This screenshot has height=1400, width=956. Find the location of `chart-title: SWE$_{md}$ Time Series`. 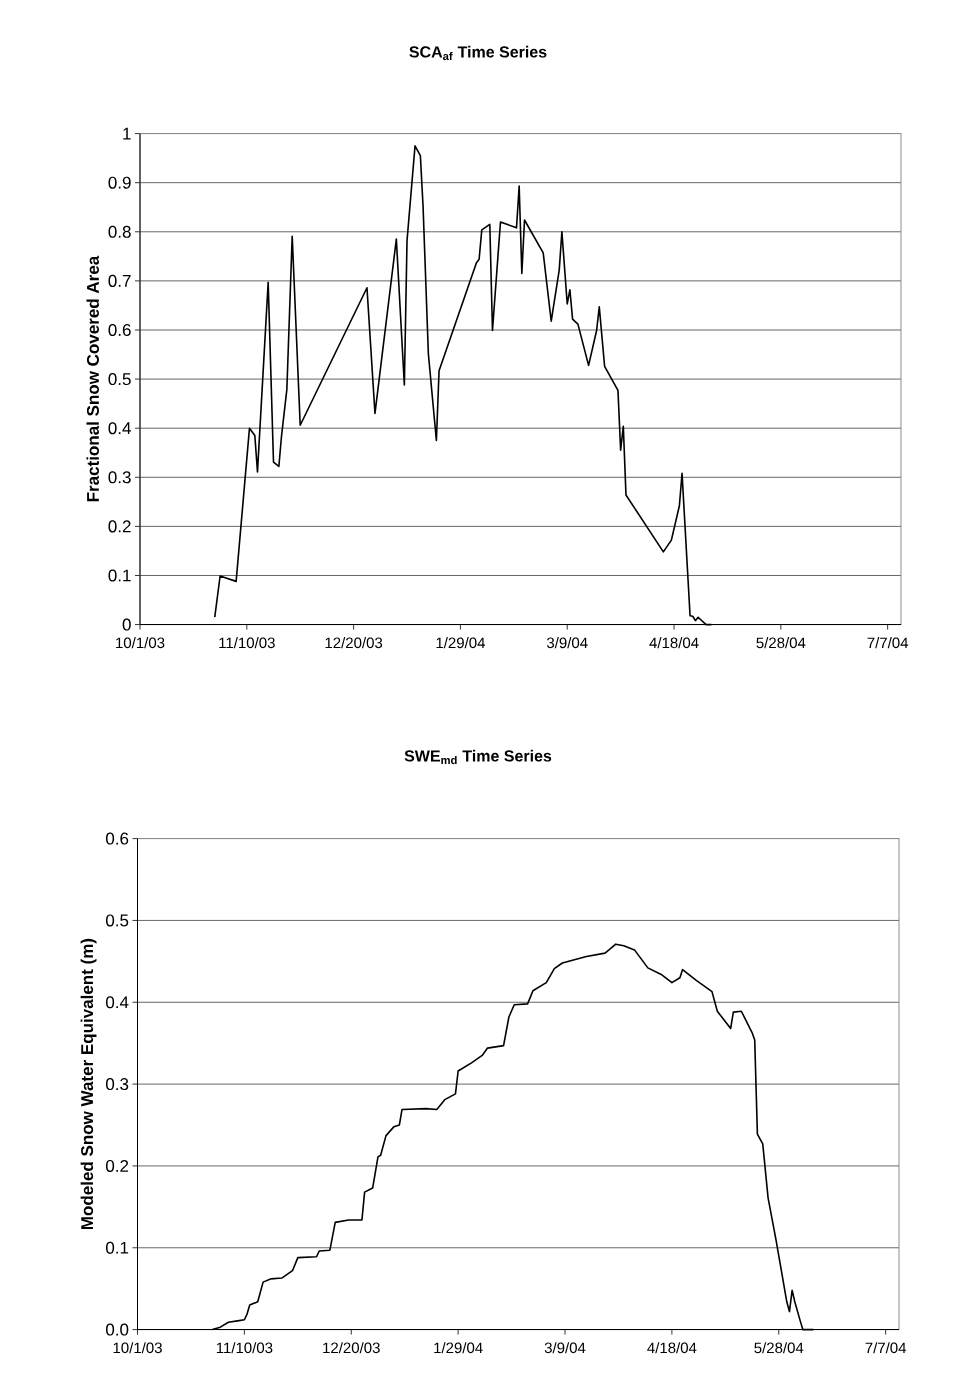

chart-title: SWE$_{md}$ Time Series is located at coordinates (478, 757).